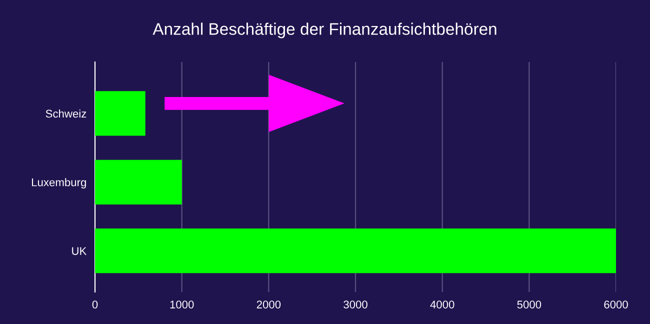  Describe the element at coordinates (616, 304) in the screenshot. I see `x-tick-label: 6000` at that location.